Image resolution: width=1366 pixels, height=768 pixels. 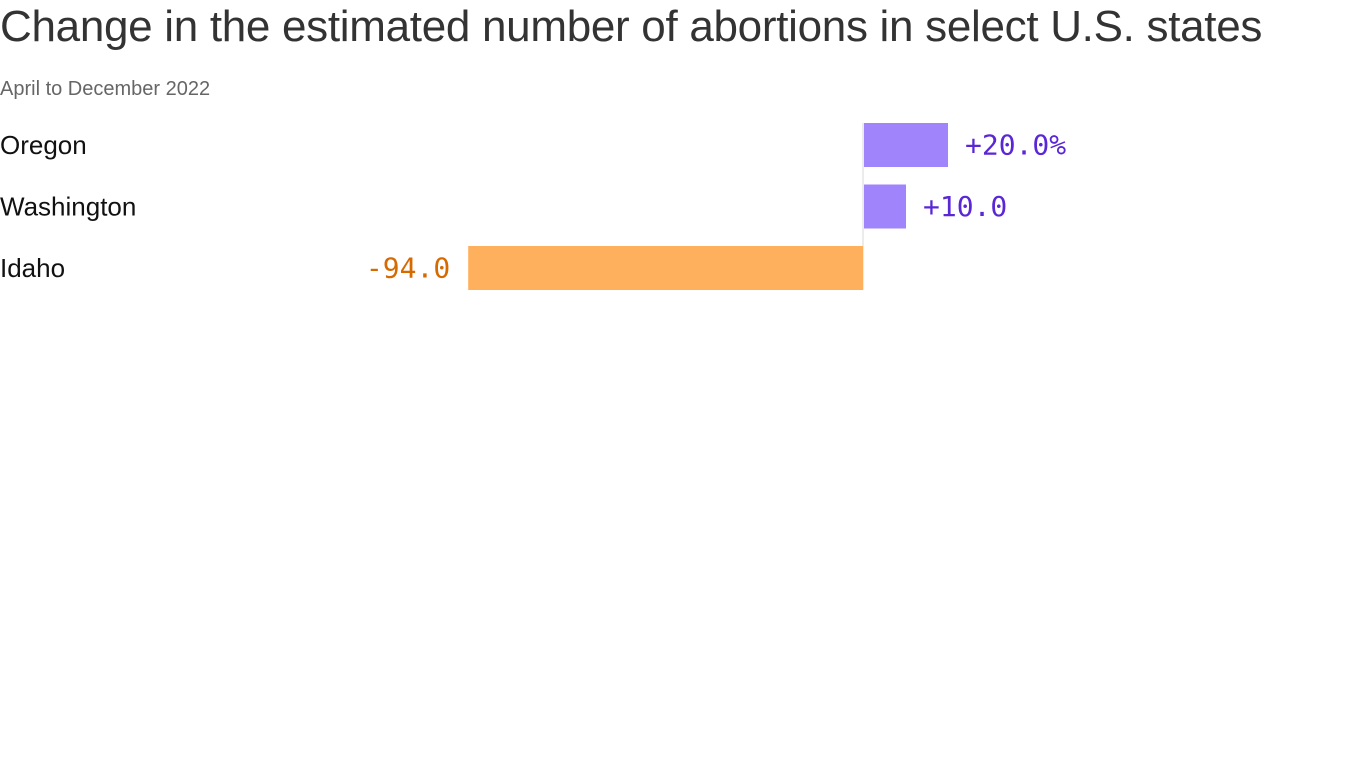 I want to click on category-label: Washington, so click(x=68, y=207).